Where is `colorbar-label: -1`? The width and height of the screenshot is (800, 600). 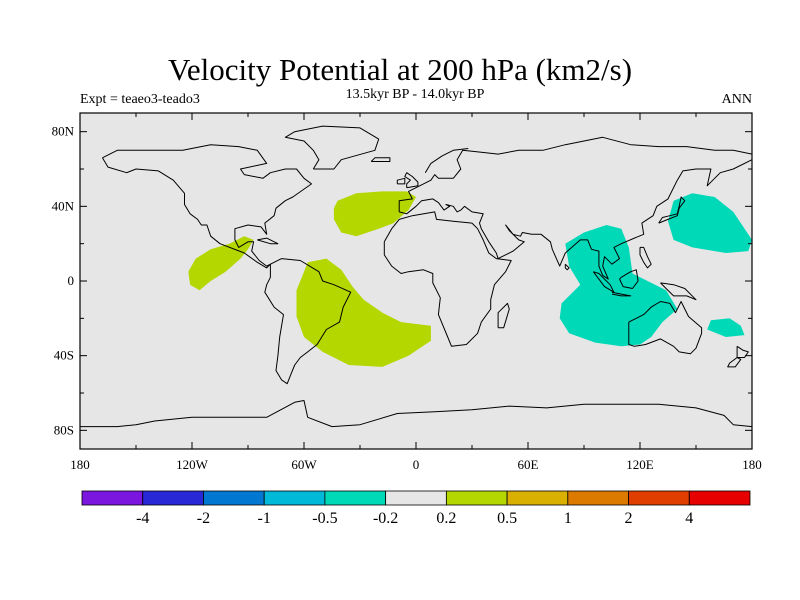
colorbar-label: -1 is located at coordinates (264, 518).